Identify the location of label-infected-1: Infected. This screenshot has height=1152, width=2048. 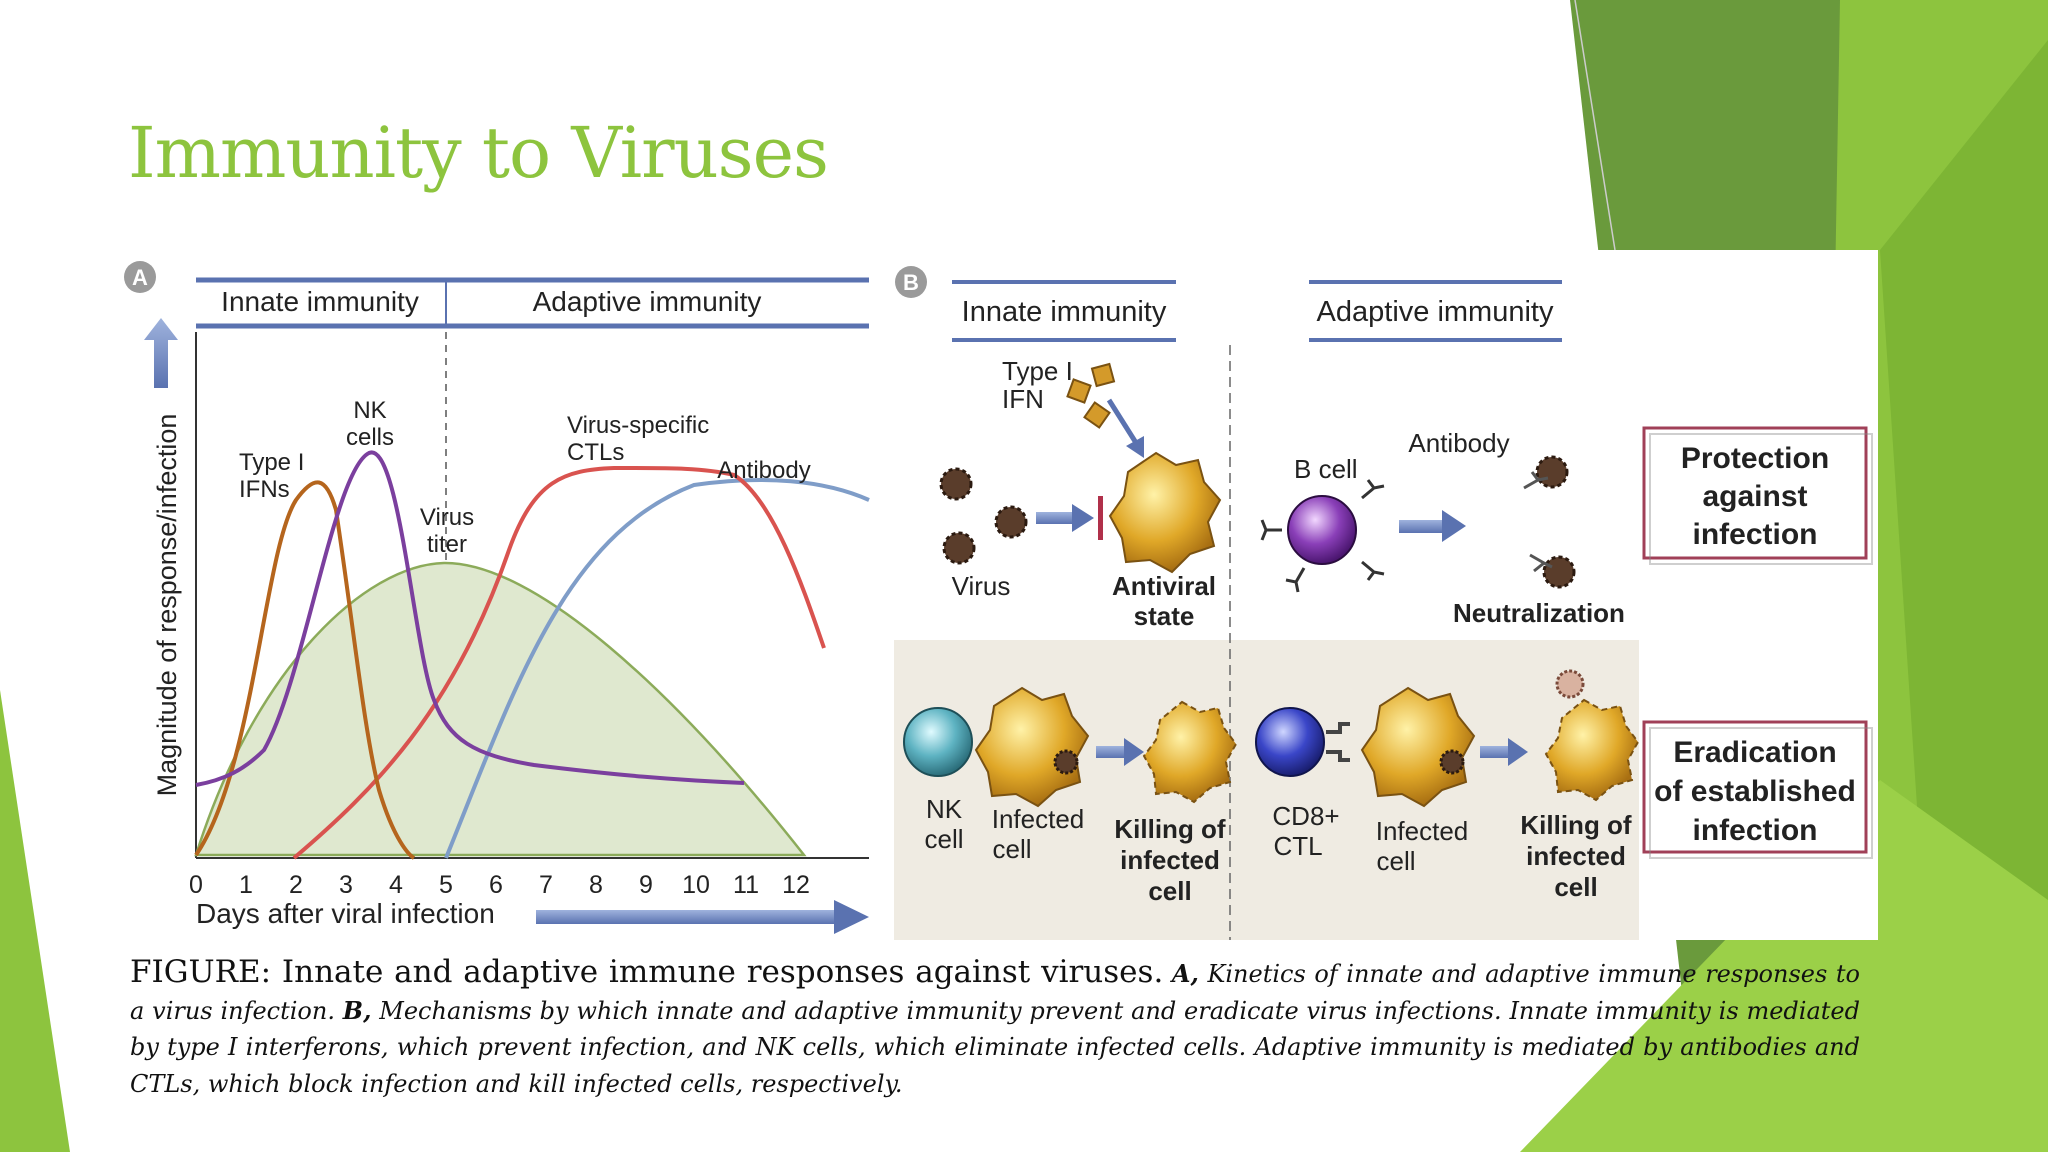
(1038, 819).